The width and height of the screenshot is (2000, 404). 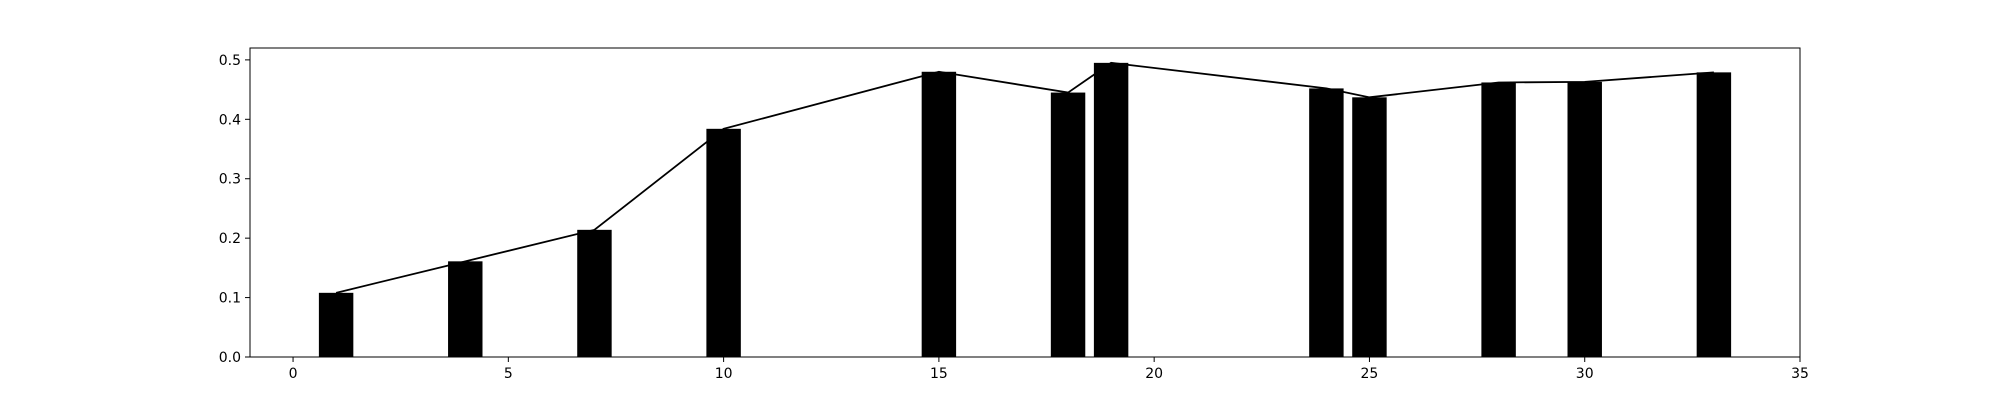 I want to click on x-tick-label: 10, so click(x=724, y=374).